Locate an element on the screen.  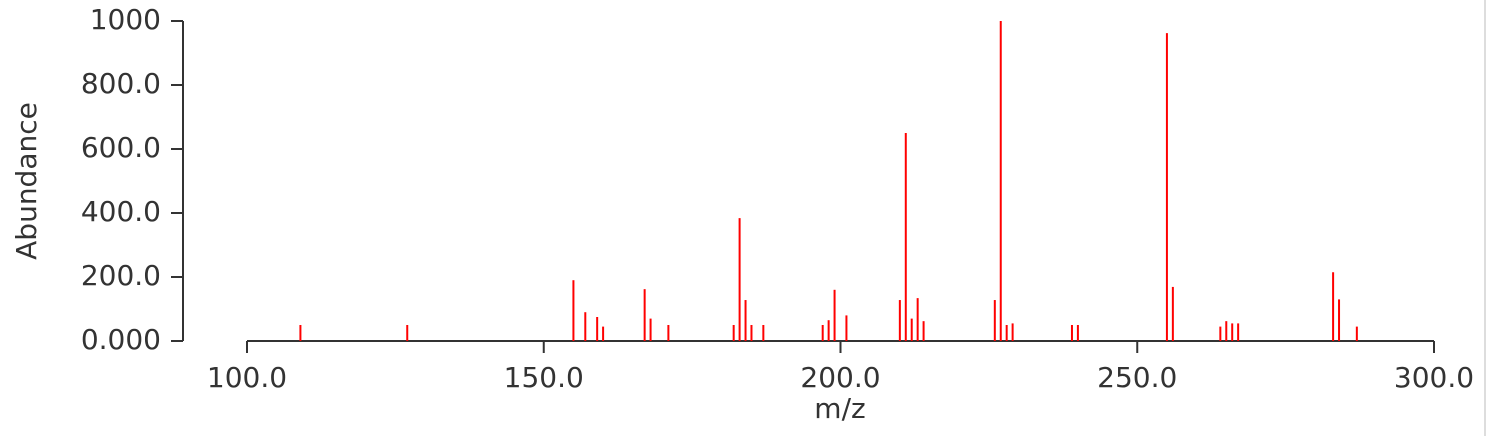
x-tick-label: 150.0 is located at coordinates (544, 377).